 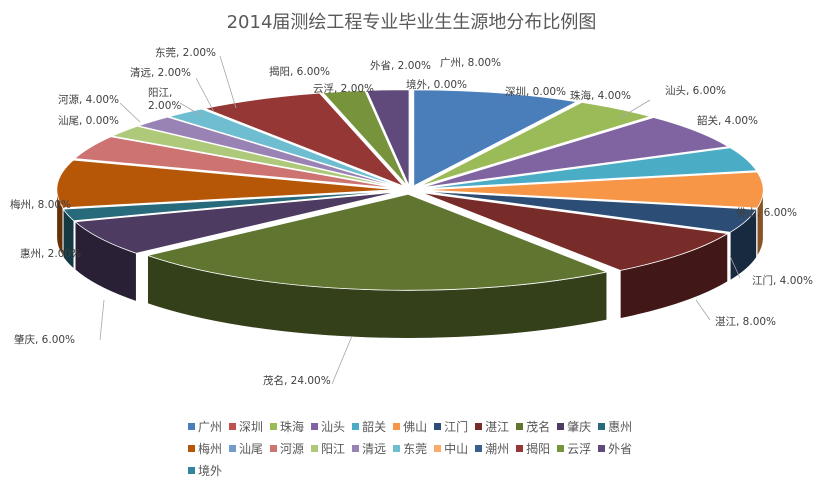 What do you see at coordinates (727, 120) in the screenshot?
I see `data-label: 韶关, 4.00%` at bounding box center [727, 120].